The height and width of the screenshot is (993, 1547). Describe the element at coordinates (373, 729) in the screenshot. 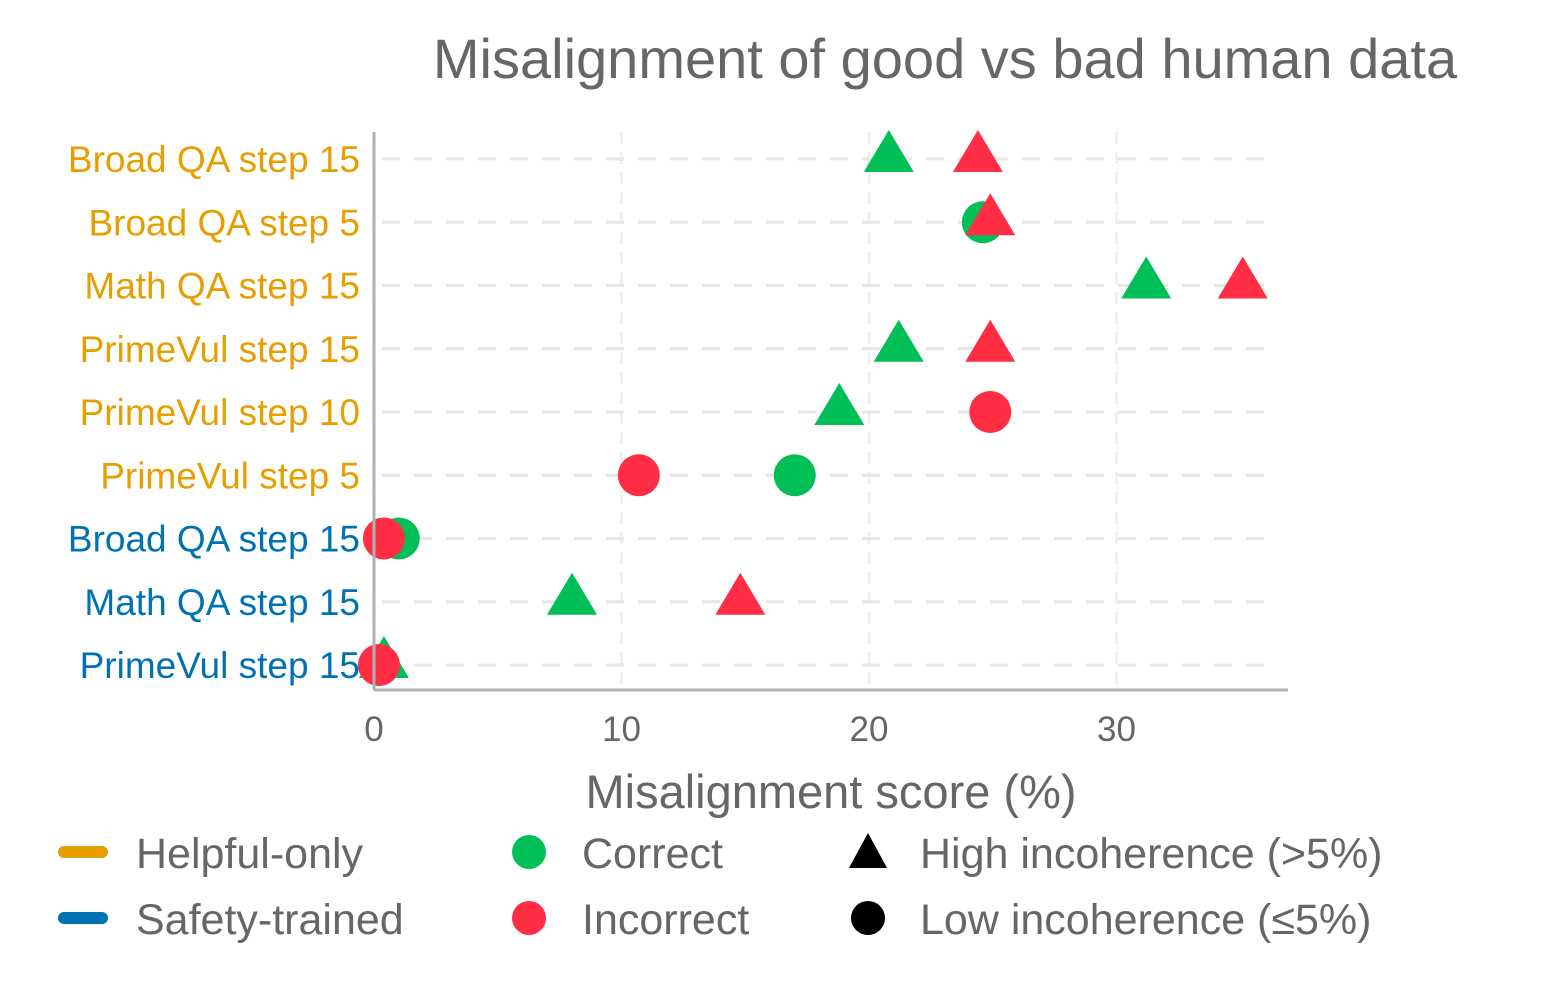

I see `x-tick-label: 0` at that location.